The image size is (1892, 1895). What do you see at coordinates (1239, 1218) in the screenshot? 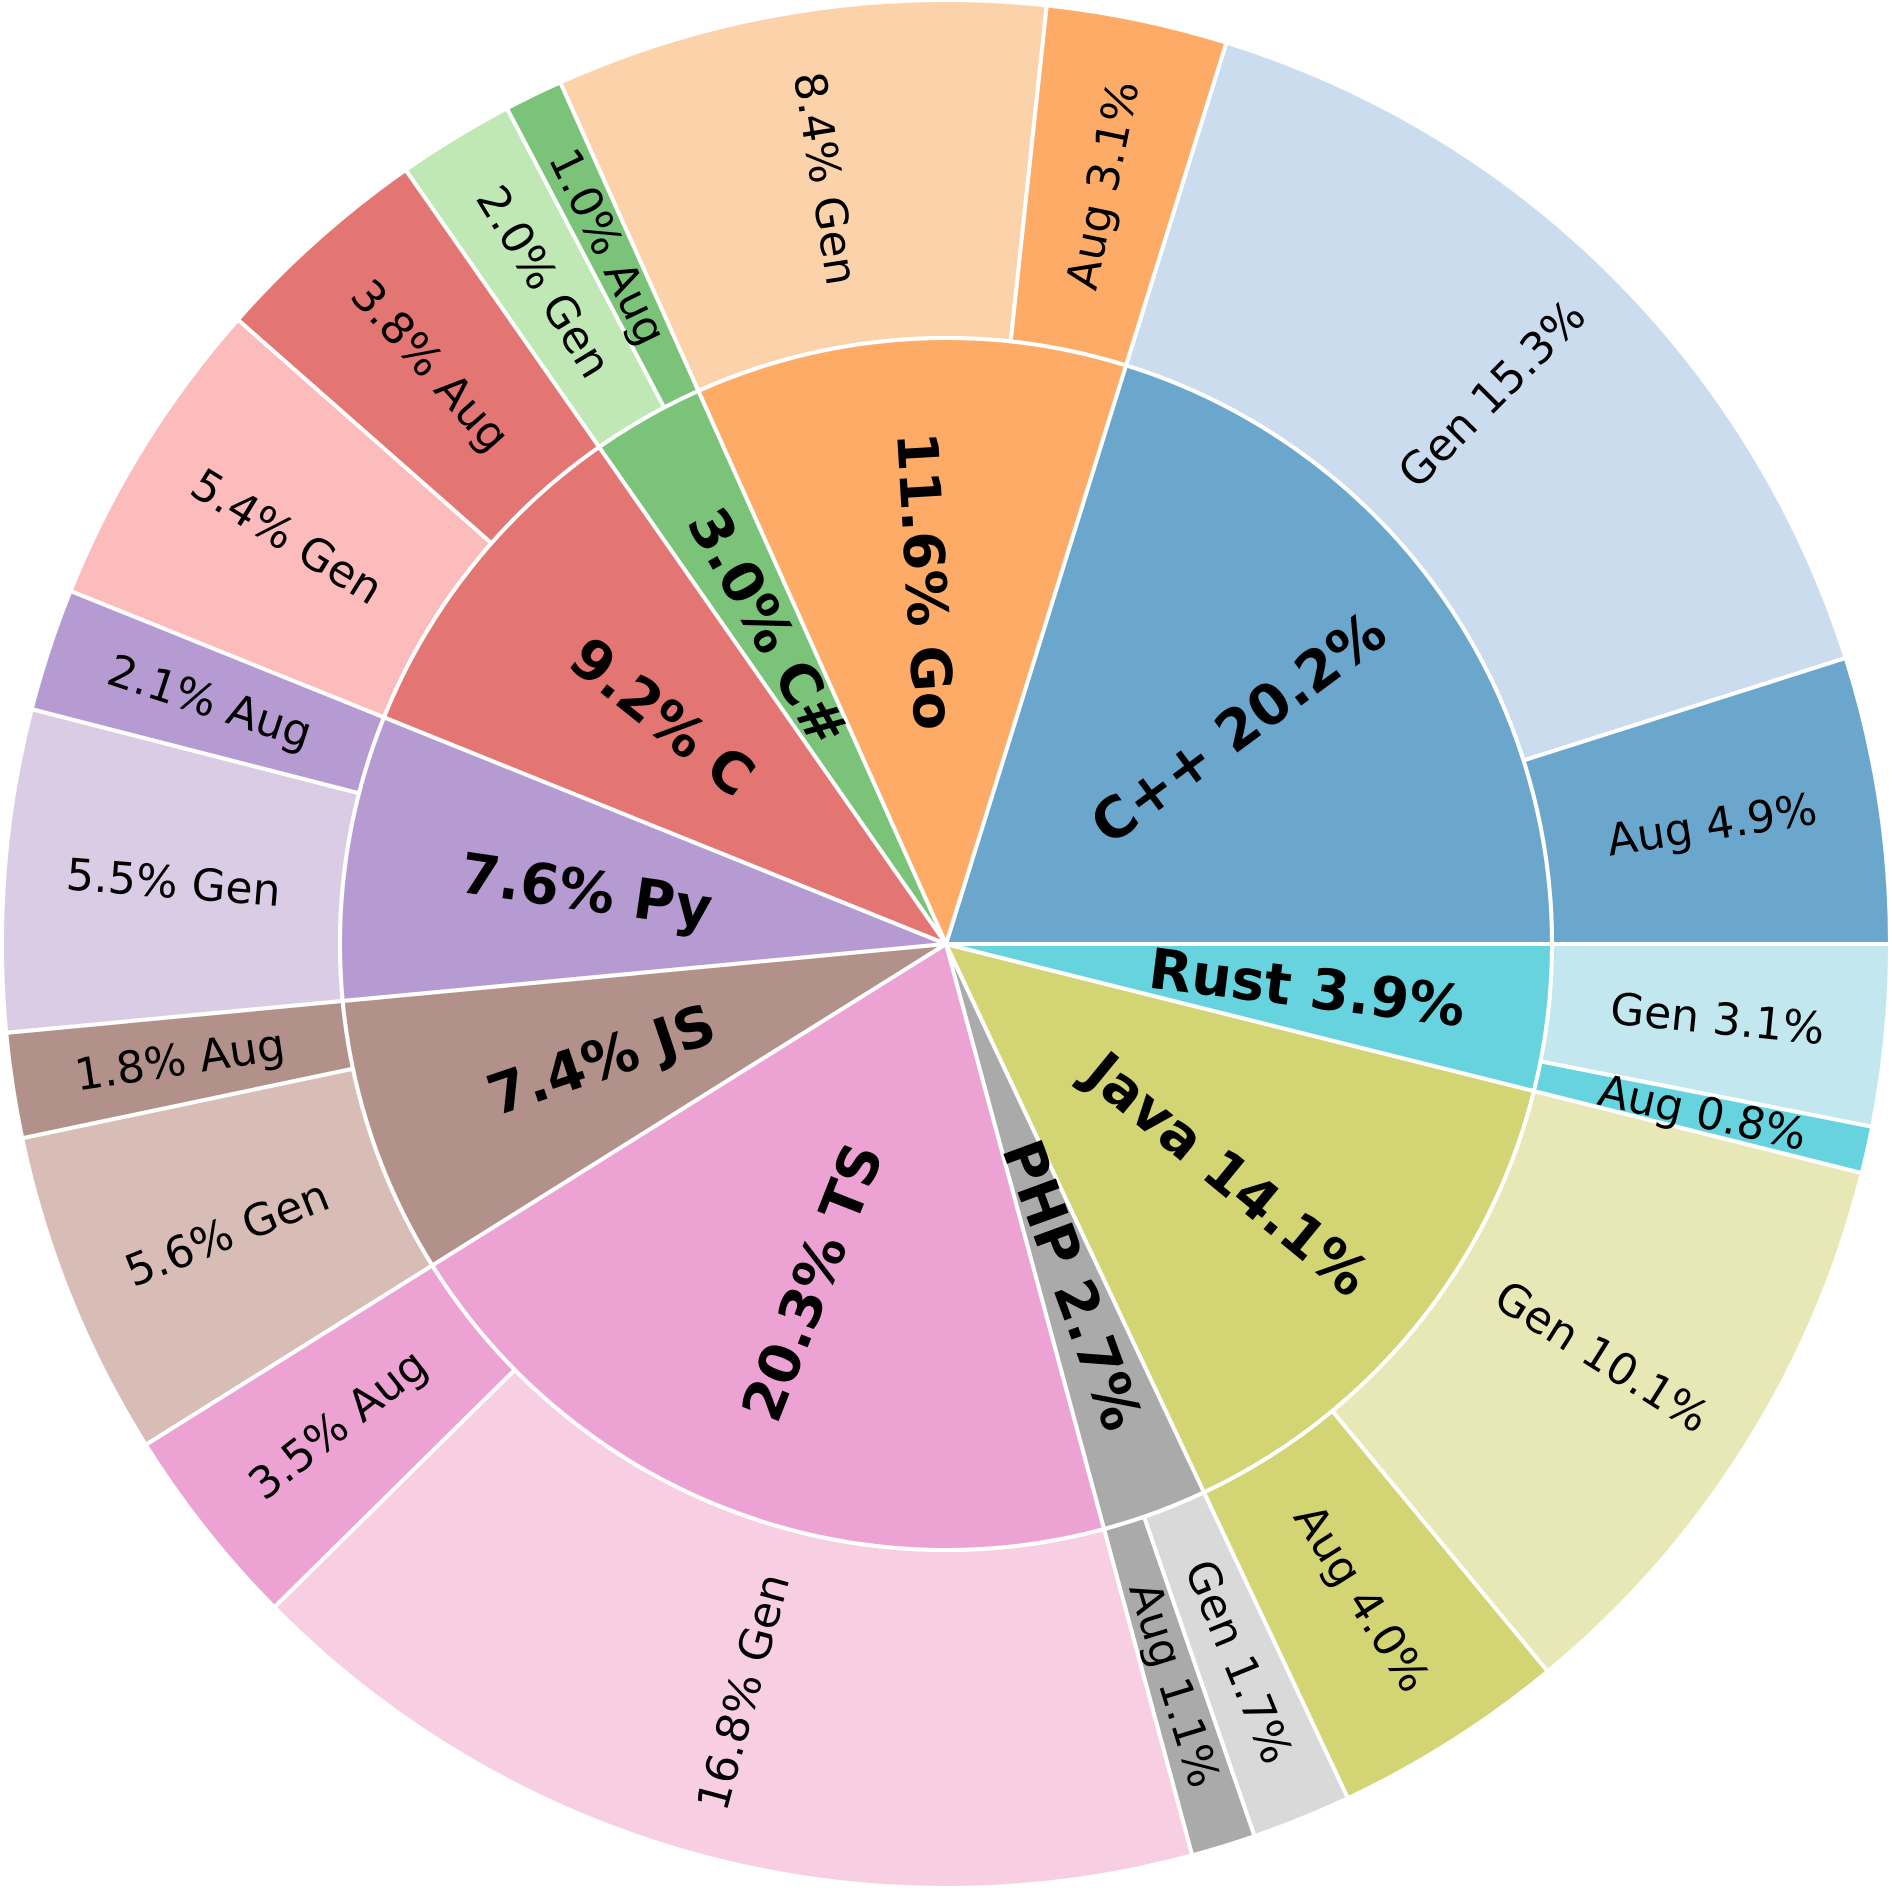
I see `inner-wedge-java` at bounding box center [1239, 1218].